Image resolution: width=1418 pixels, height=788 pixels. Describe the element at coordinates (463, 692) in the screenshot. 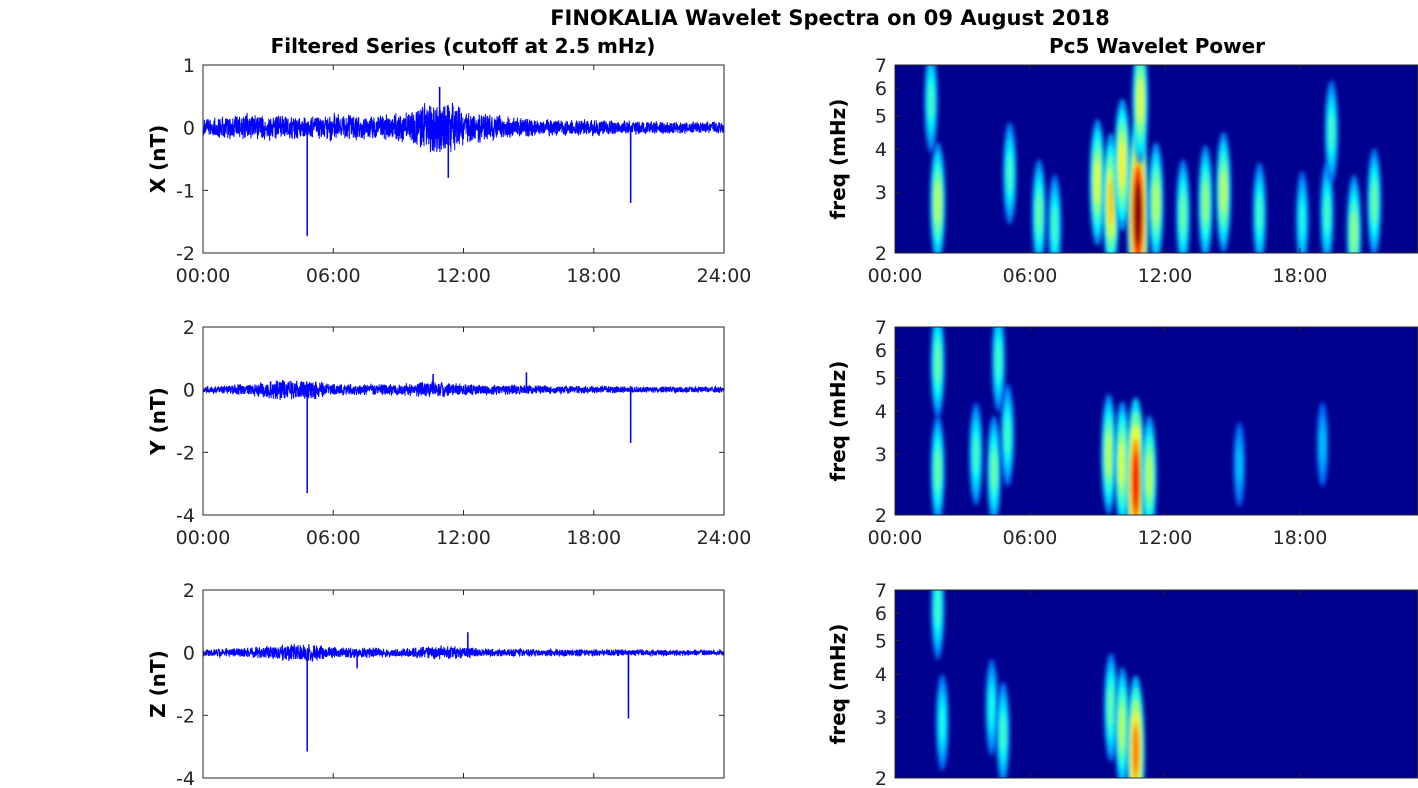

I see `series-line-z` at that location.